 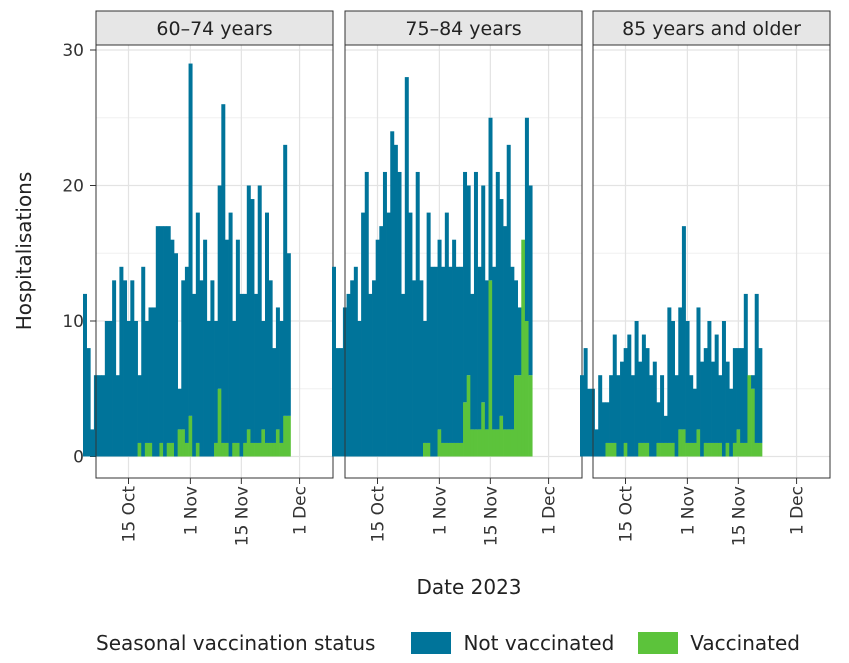 What do you see at coordinates (78, 458) in the screenshot?
I see `y-tick-label: 0` at bounding box center [78, 458].